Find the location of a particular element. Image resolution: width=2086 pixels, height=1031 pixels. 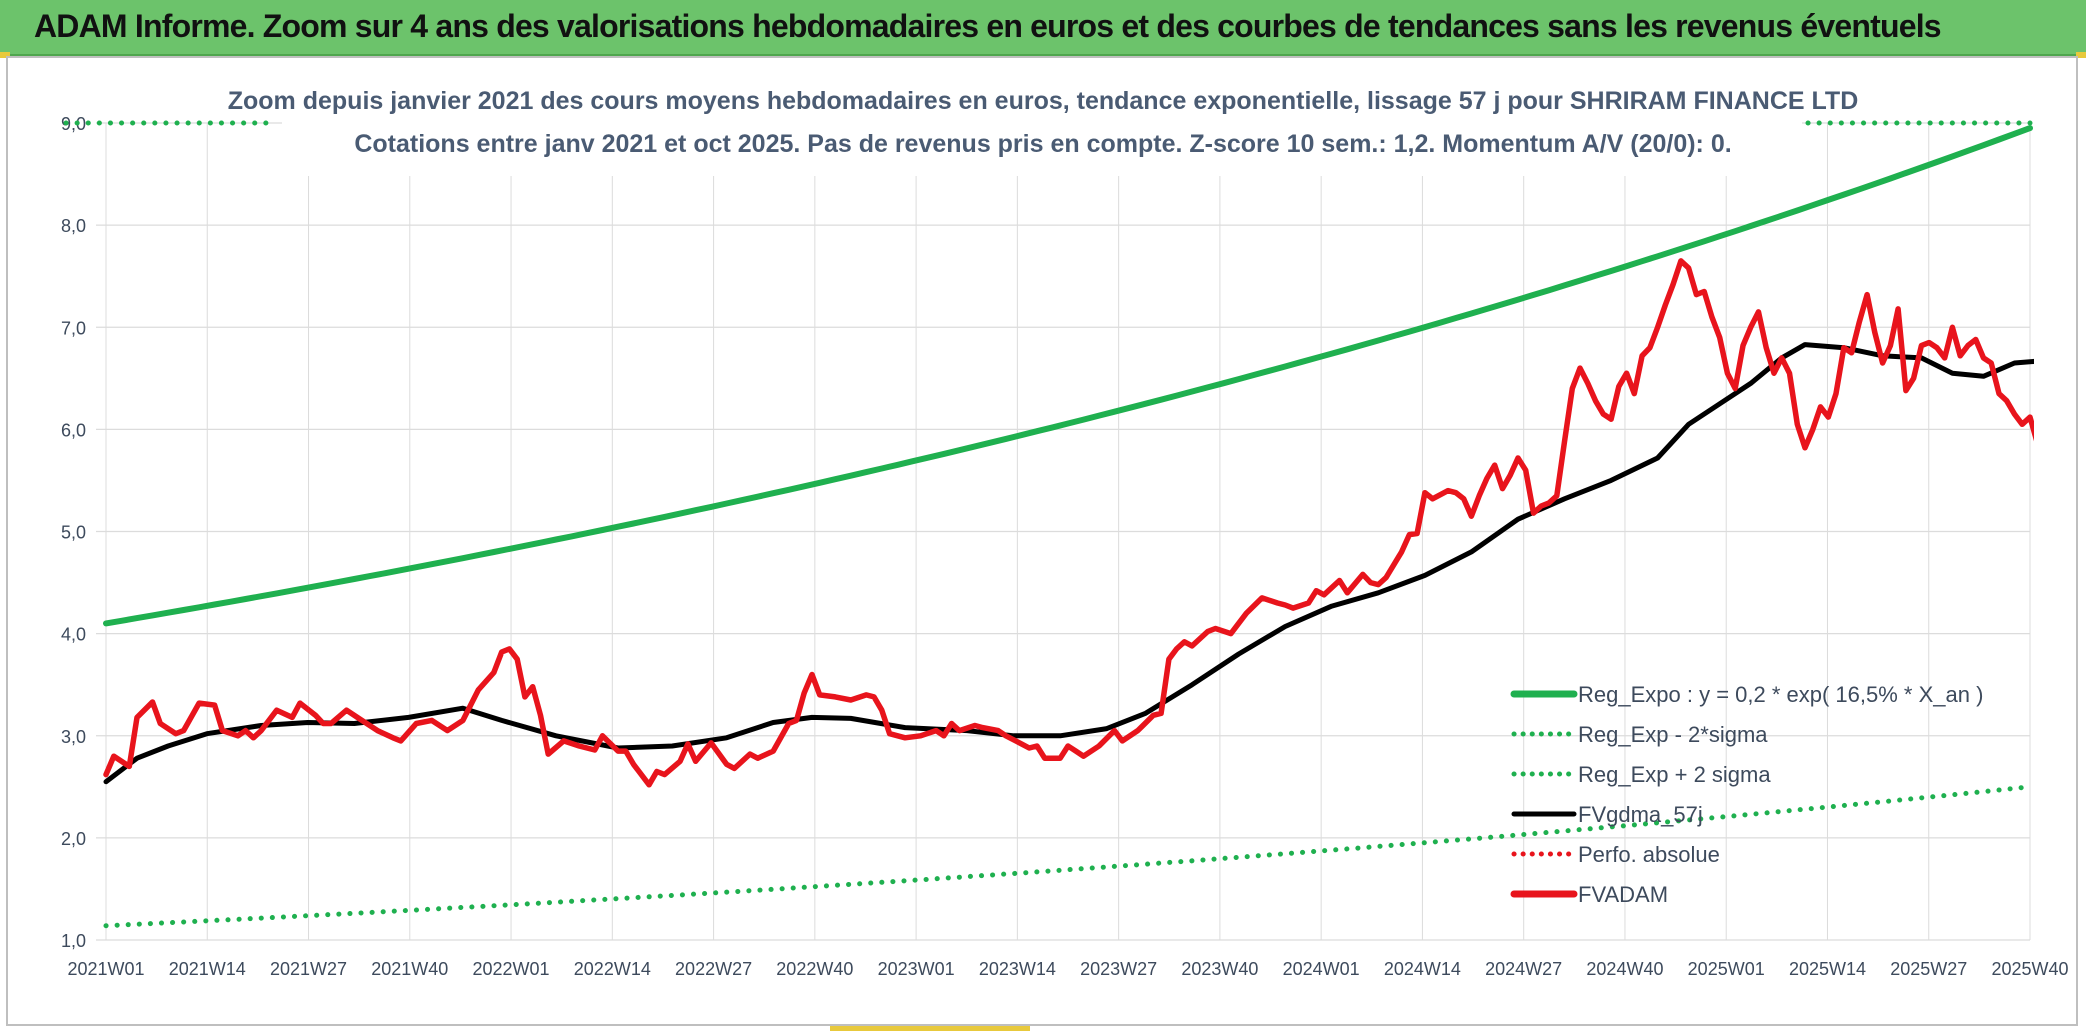

x-tick-label: 2023W27 is located at coordinates (1118, 969).